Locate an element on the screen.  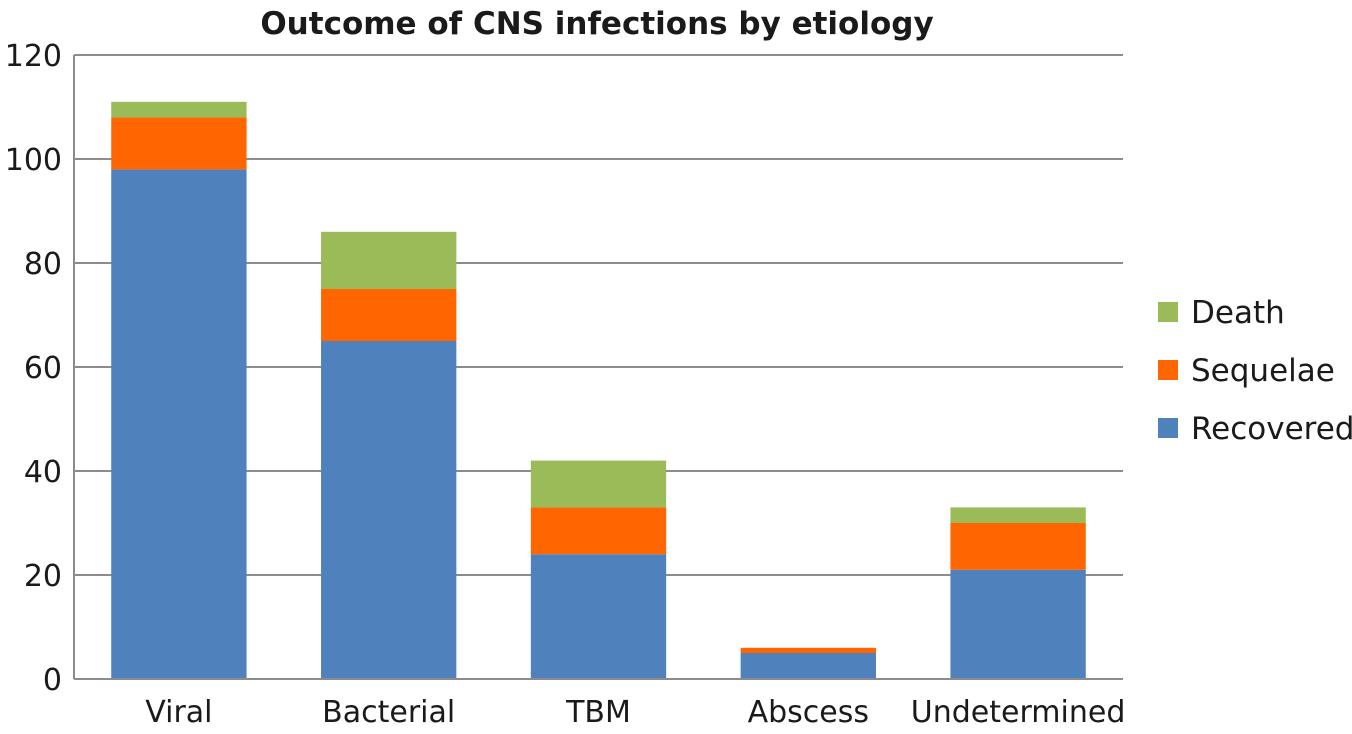
bar-sequelae-bacterial is located at coordinates (389, 315).